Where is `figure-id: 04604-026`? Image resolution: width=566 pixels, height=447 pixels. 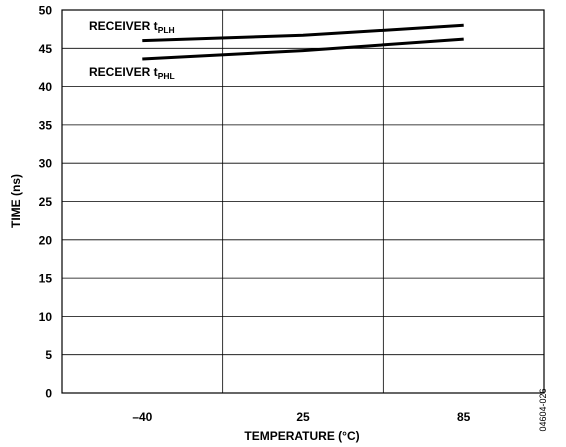 figure-id: 04604-026 is located at coordinates (543, 409).